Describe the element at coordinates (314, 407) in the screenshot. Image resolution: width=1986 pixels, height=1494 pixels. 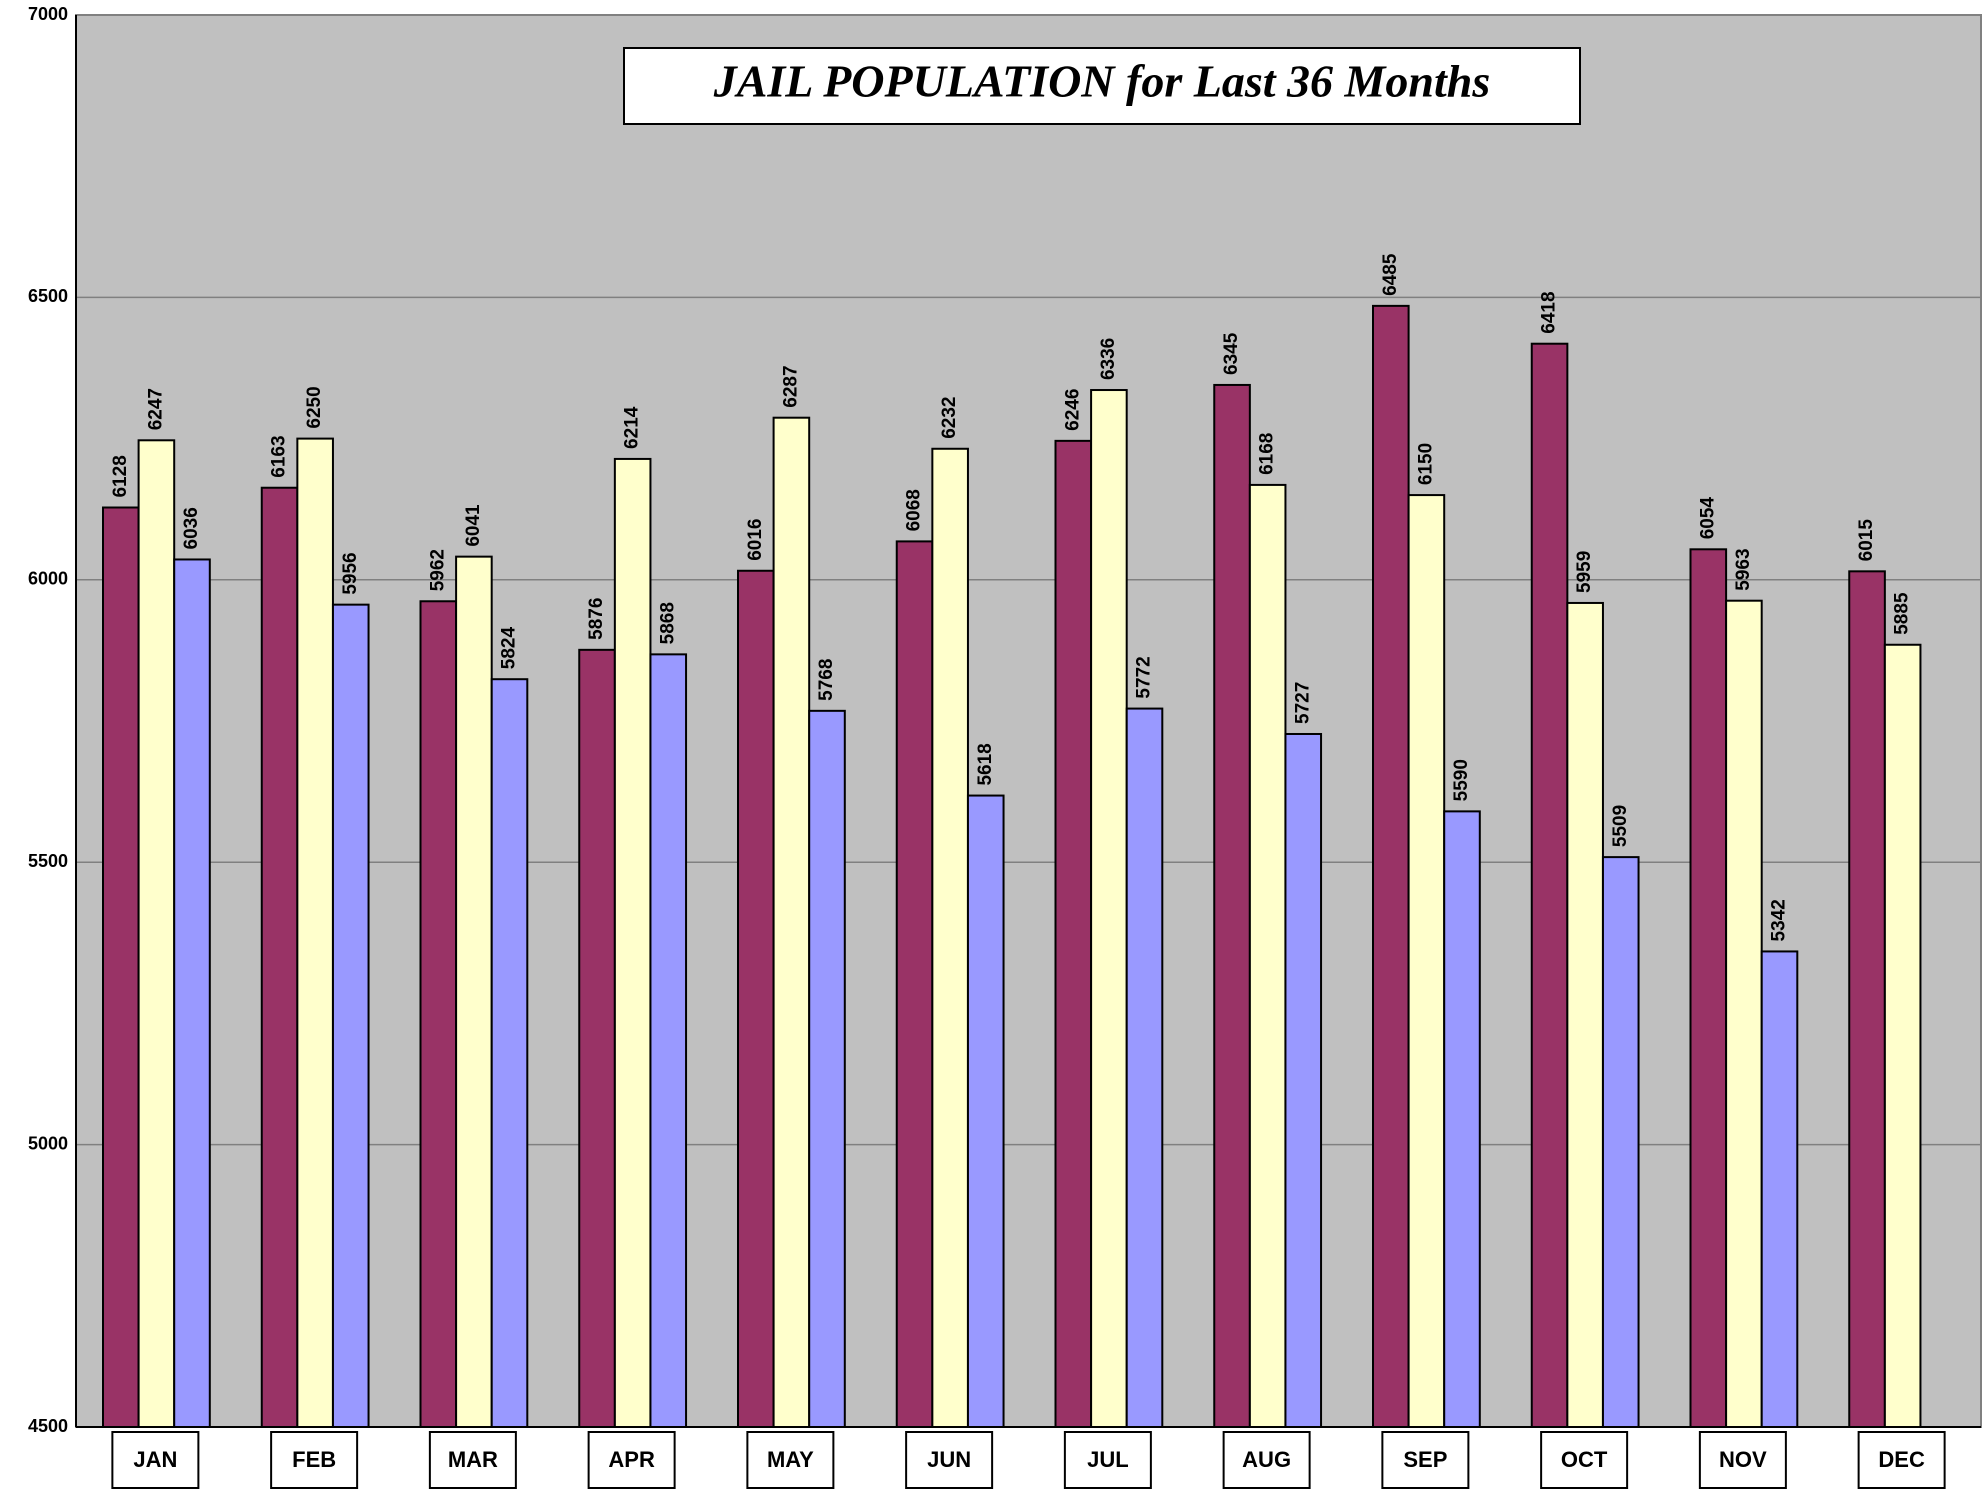
I see `value-label: 6250` at that location.